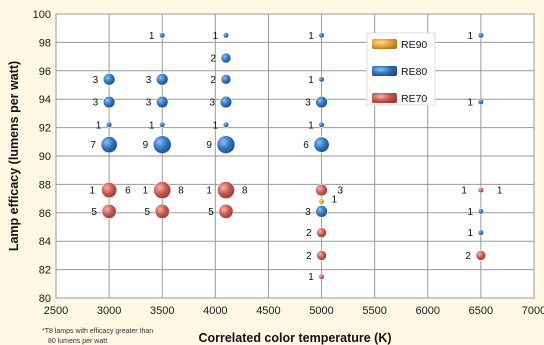 The width and height of the screenshot is (544, 345). What do you see at coordinates (384, 98) in the screenshot?
I see `legend-swatch-re70` at bounding box center [384, 98].